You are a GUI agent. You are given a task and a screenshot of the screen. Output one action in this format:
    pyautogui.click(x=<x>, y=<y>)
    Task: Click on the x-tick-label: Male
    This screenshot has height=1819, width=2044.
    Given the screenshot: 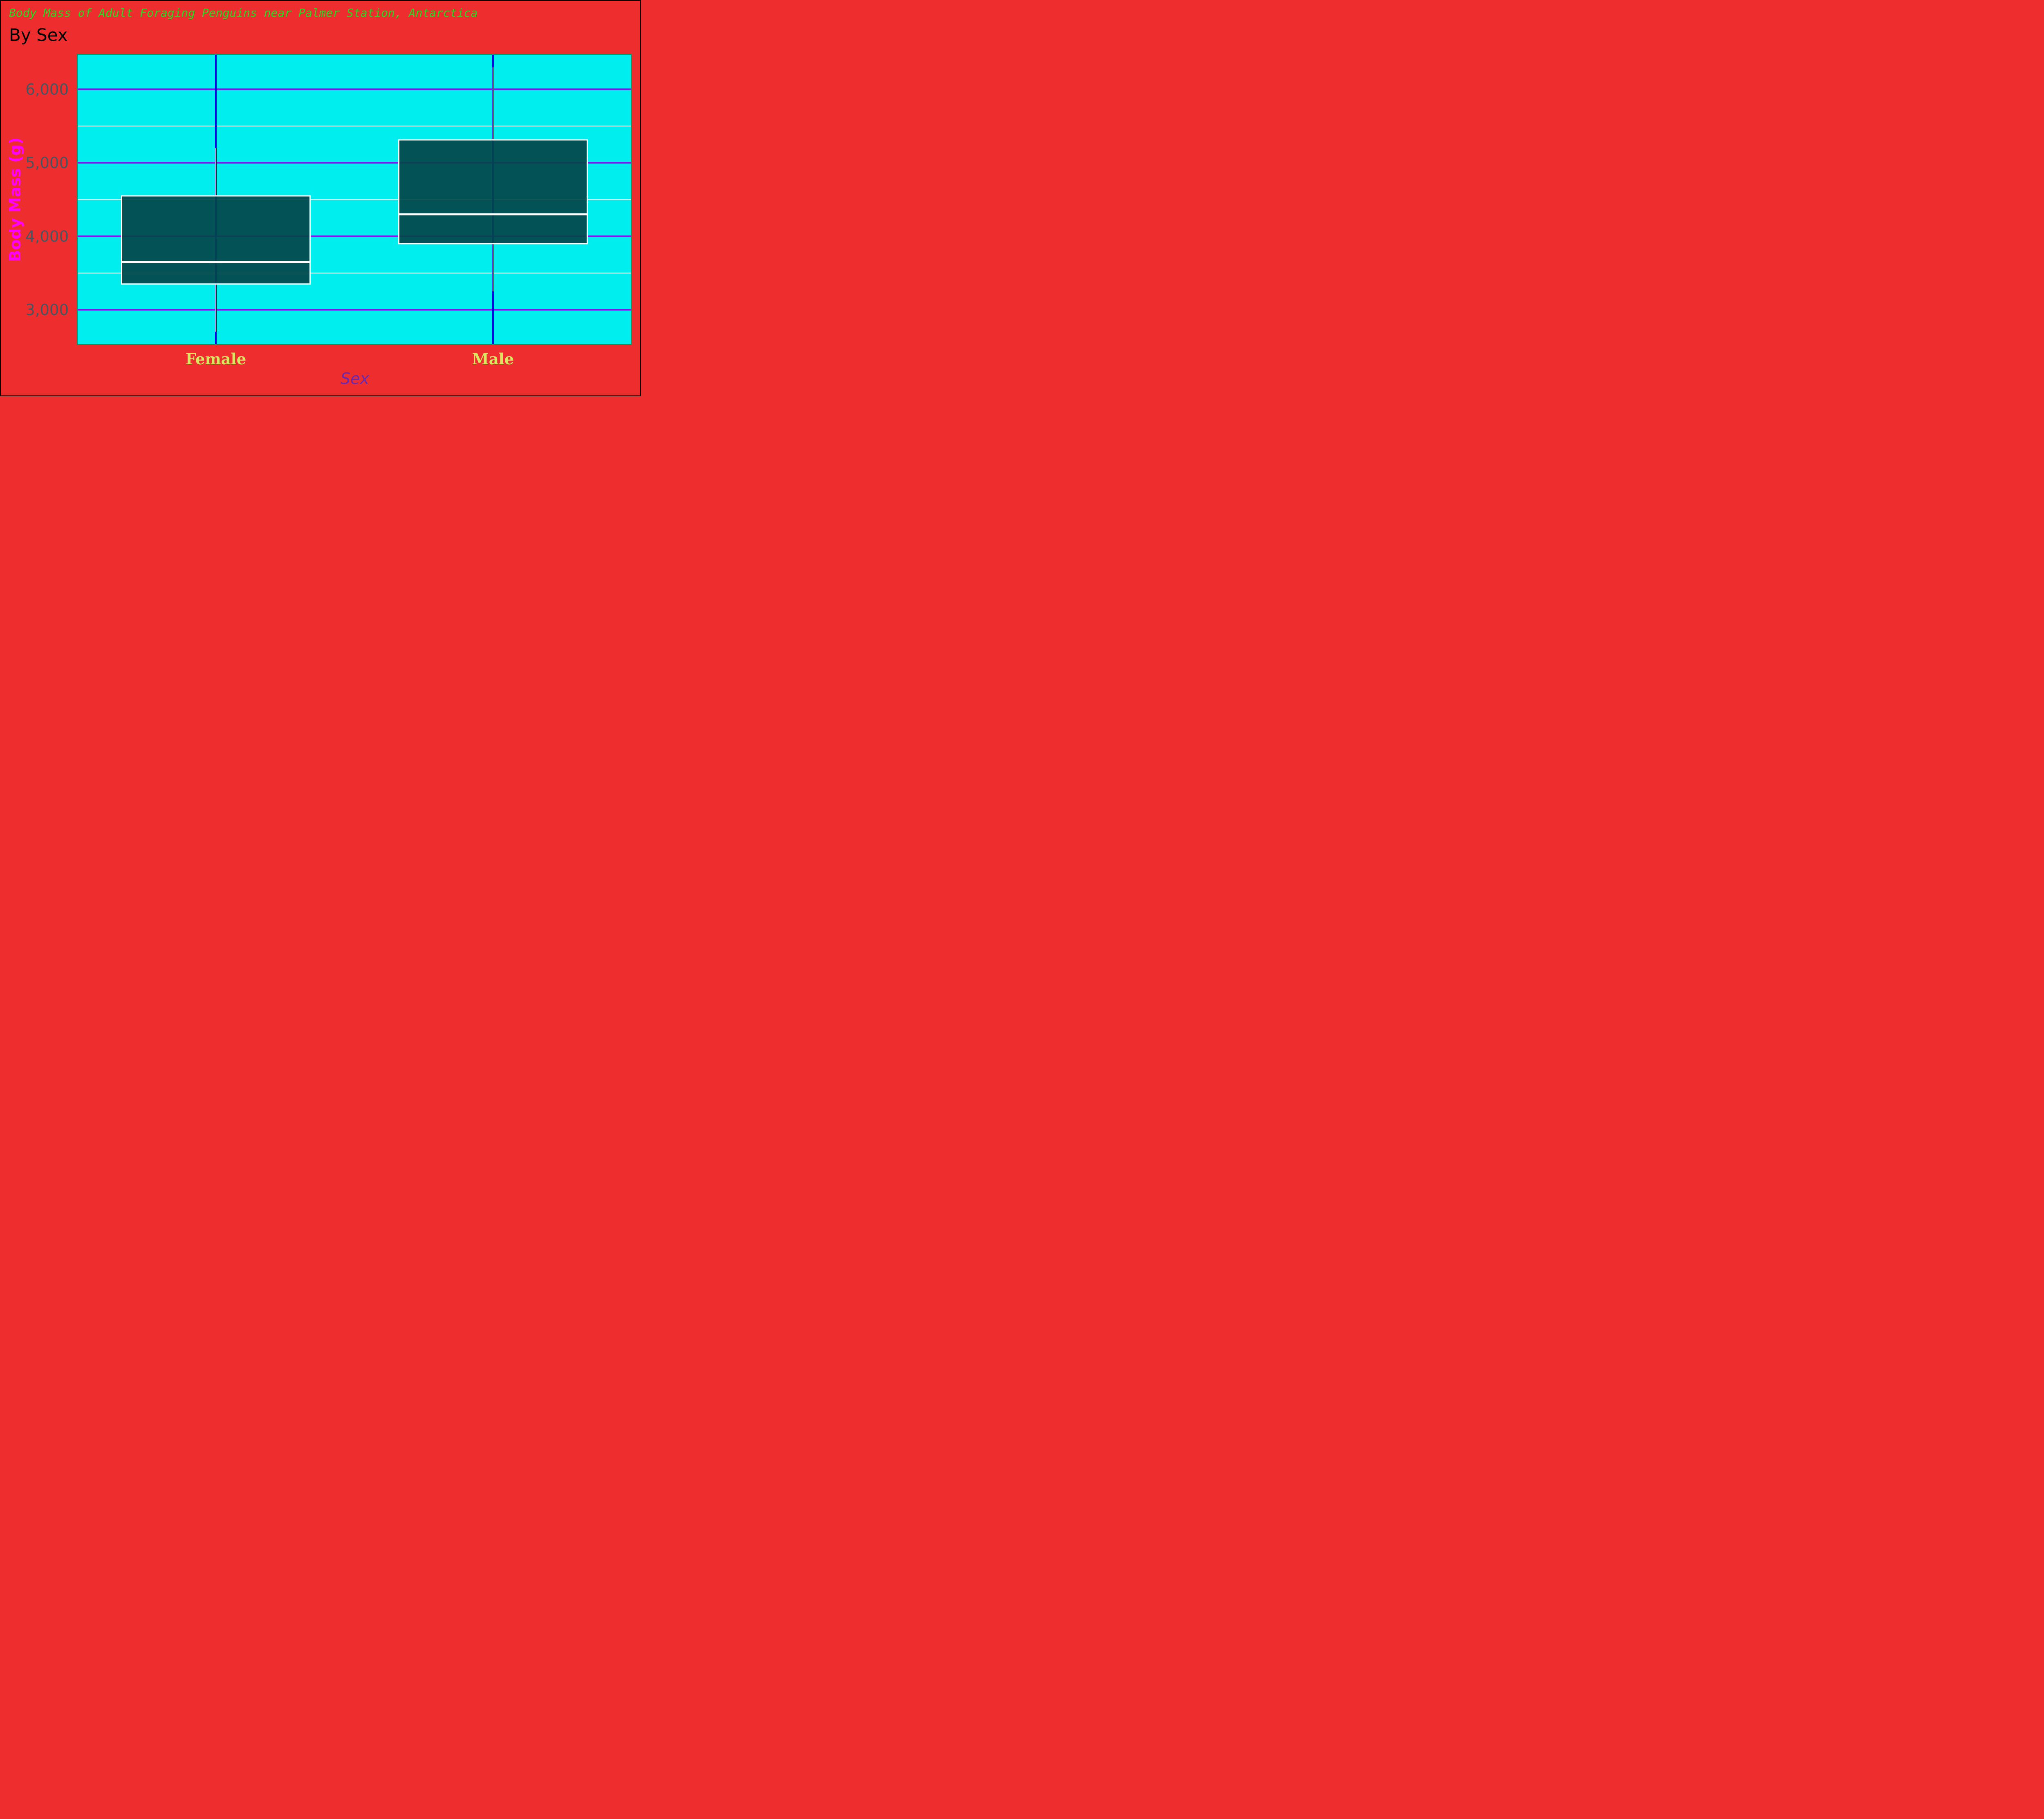 What is the action you would take?
    pyautogui.click(x=493, y=359)
    